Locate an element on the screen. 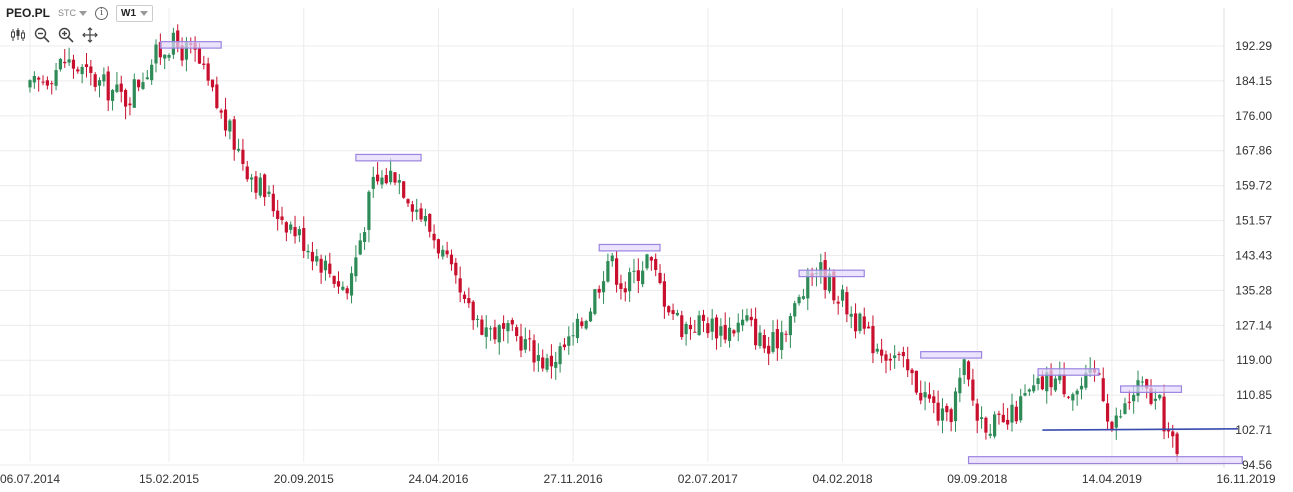 The width and height of the screenshot is (1293, 492). y-tick-label: 176.00 is located at coordinates (1253, 116).